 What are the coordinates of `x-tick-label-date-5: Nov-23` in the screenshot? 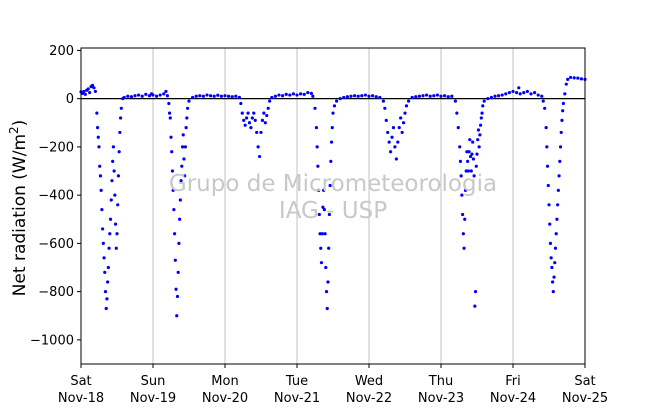 It's located at (441, 398).